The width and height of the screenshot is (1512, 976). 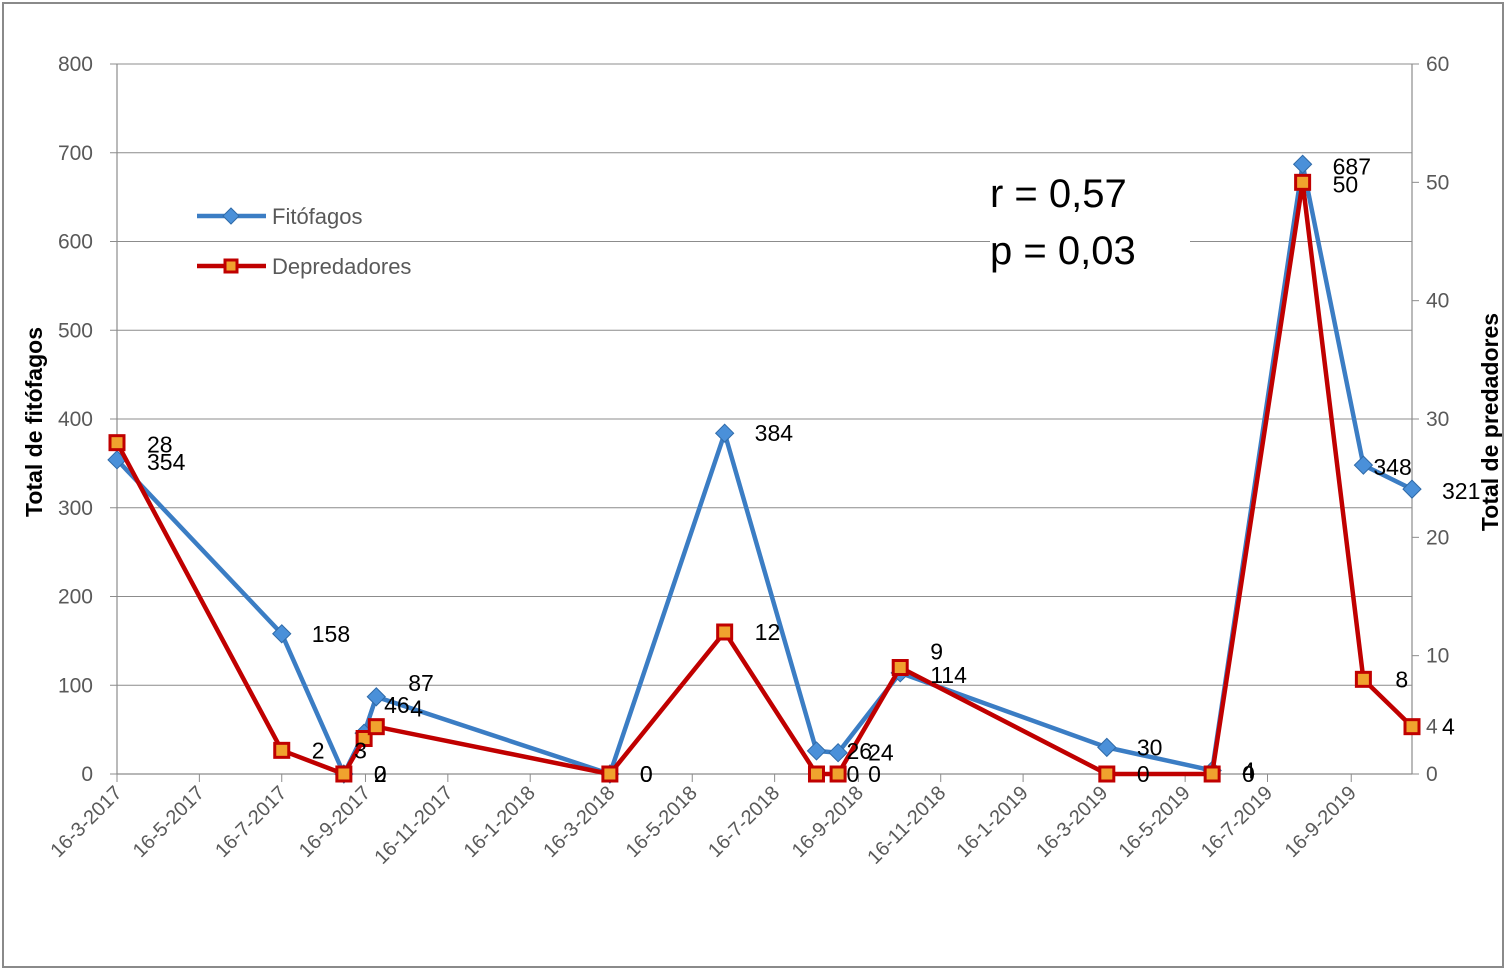 I want to click on y-left-tick-label: 400, so click(x=75, y=419).